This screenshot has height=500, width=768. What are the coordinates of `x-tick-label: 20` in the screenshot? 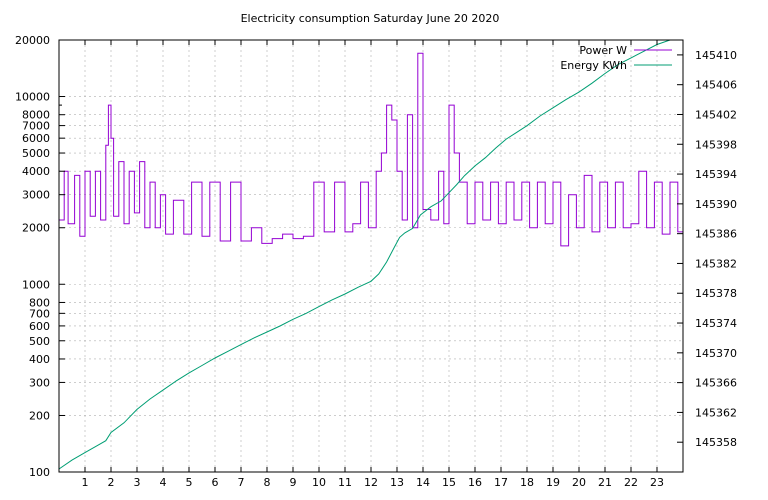 It's located at (579, 482).